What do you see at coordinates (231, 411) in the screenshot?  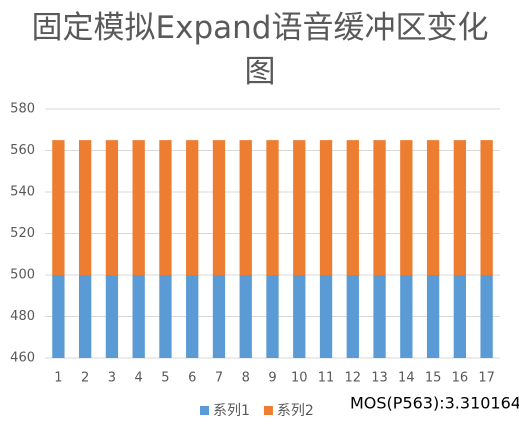 I see `legend-label: 系列1` at bounding box center [231, 411].